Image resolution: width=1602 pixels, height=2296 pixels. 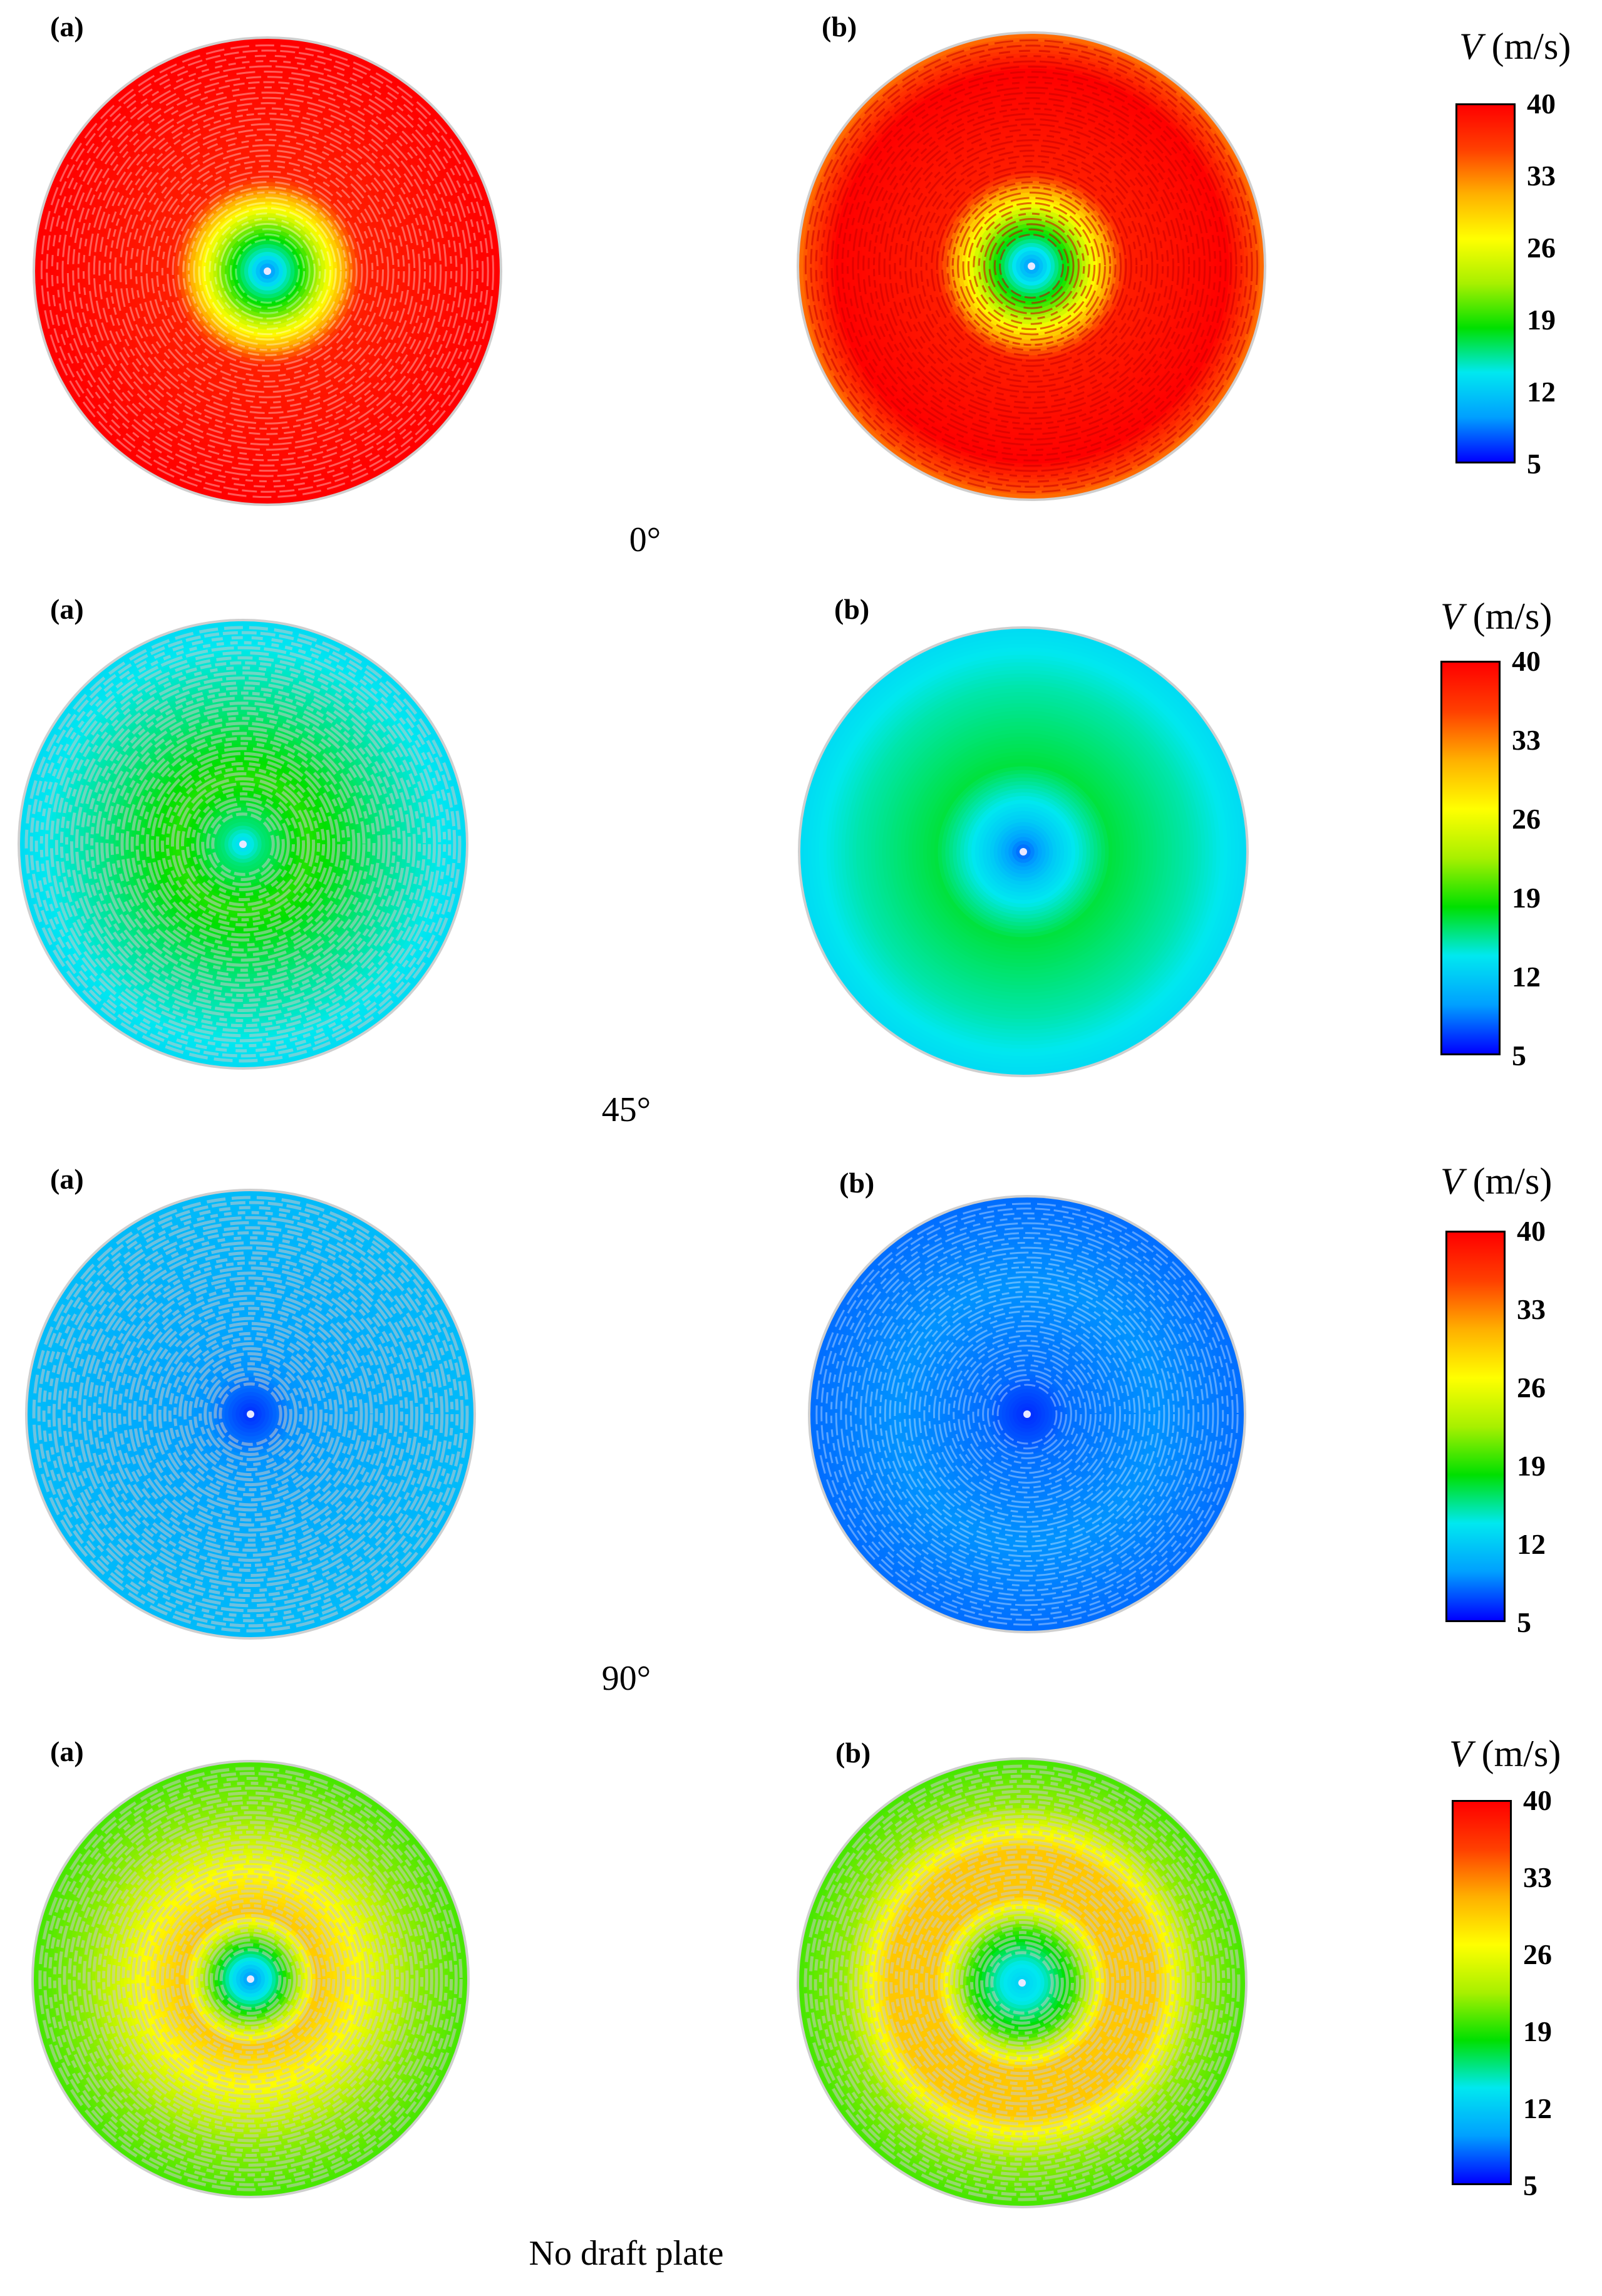 What do you see at coordinates (1512, 1181) in the screenshot?
I see `colorbar-unit: (m/s)` at bounding box center [1512, 1181].